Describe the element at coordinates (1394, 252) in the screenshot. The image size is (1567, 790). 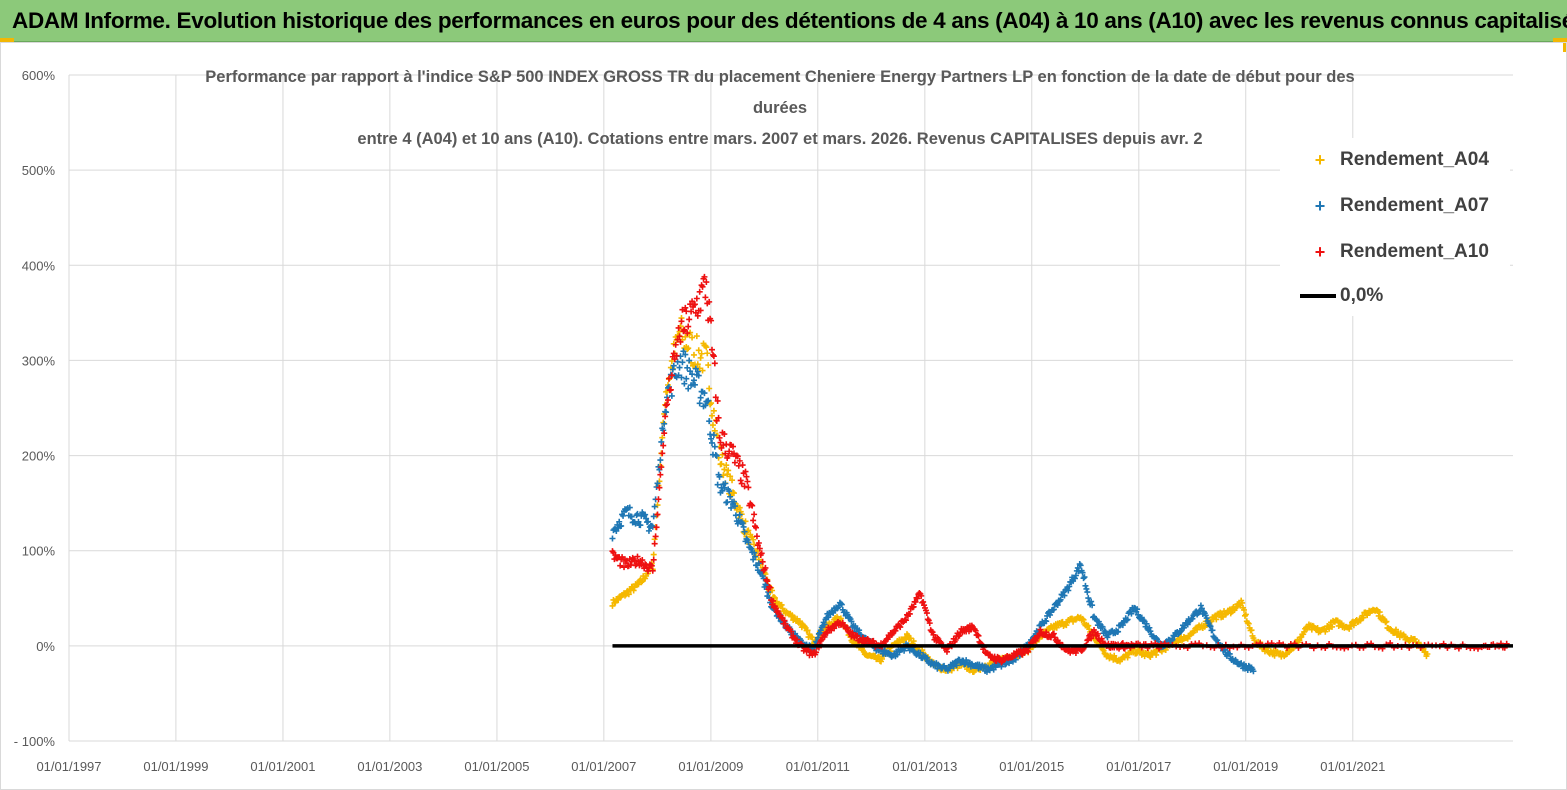
I see `legend-item-a10: + Rendement_A10` at that location.